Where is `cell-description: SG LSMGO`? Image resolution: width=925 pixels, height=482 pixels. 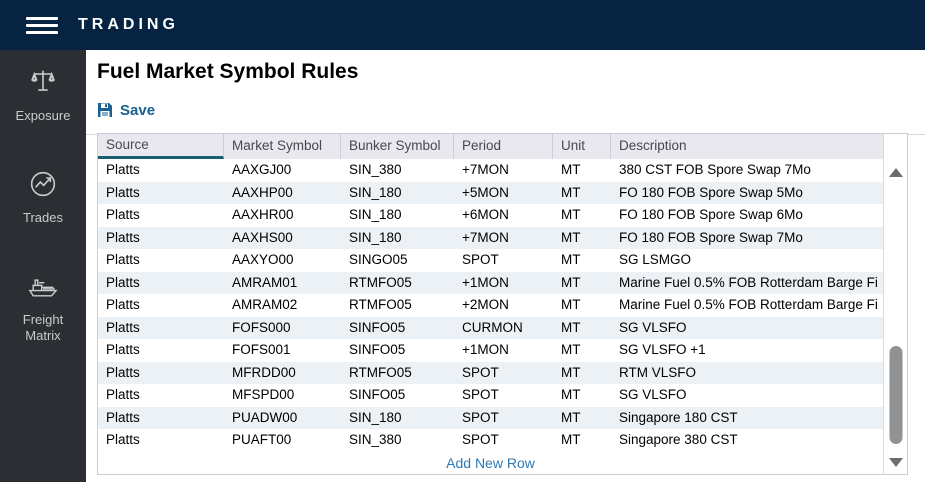 cell-description: SG LSMGO is located at coordinates (655, 259).